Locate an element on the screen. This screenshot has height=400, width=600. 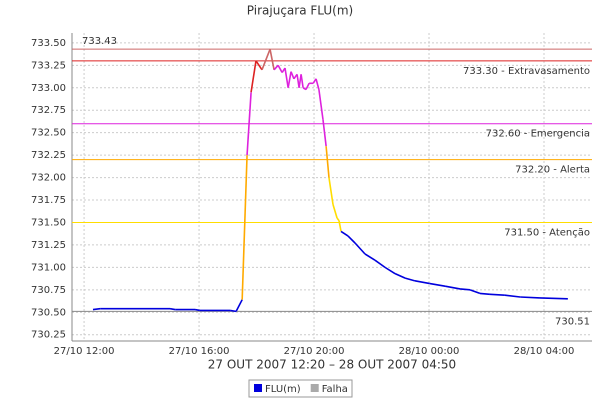
y-tick-label: 731.75 is located at coordinates (48, 200).